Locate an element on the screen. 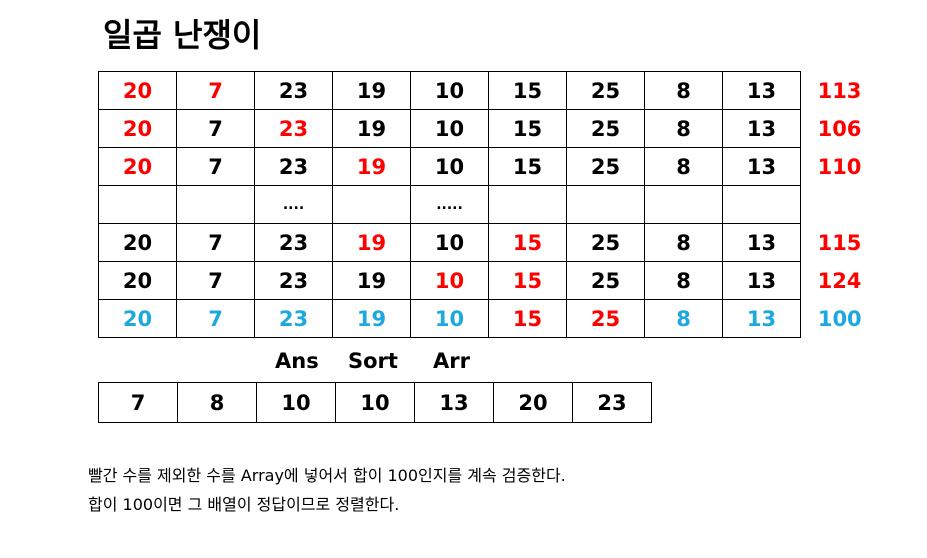  row-sum: 100 is located at coordinates (839, 318).